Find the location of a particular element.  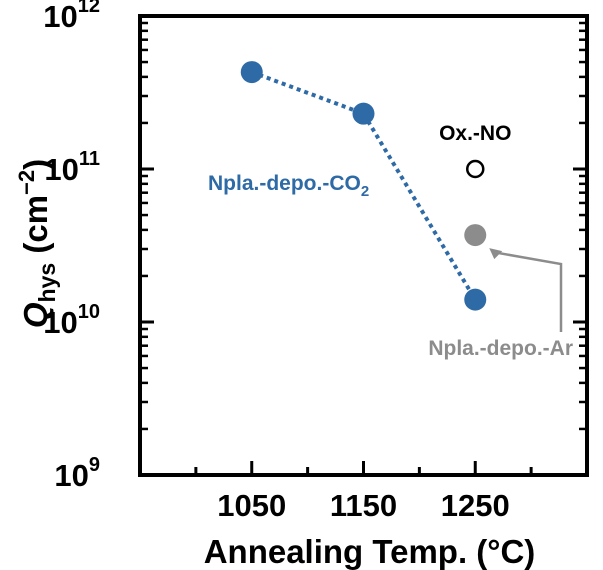

y-axis-title: Qhys (cm−2) is located at coordinates (37, 243).